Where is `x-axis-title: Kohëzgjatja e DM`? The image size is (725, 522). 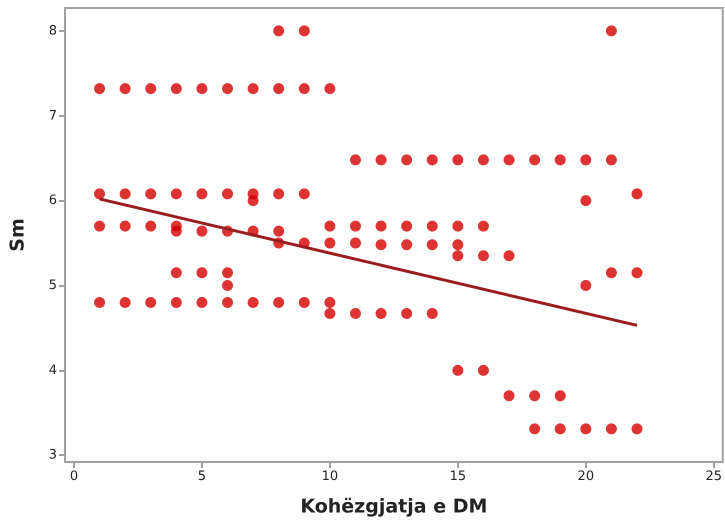
x-axis-title: Kohëzgjatja e DM is located at coordinates (394, 507).